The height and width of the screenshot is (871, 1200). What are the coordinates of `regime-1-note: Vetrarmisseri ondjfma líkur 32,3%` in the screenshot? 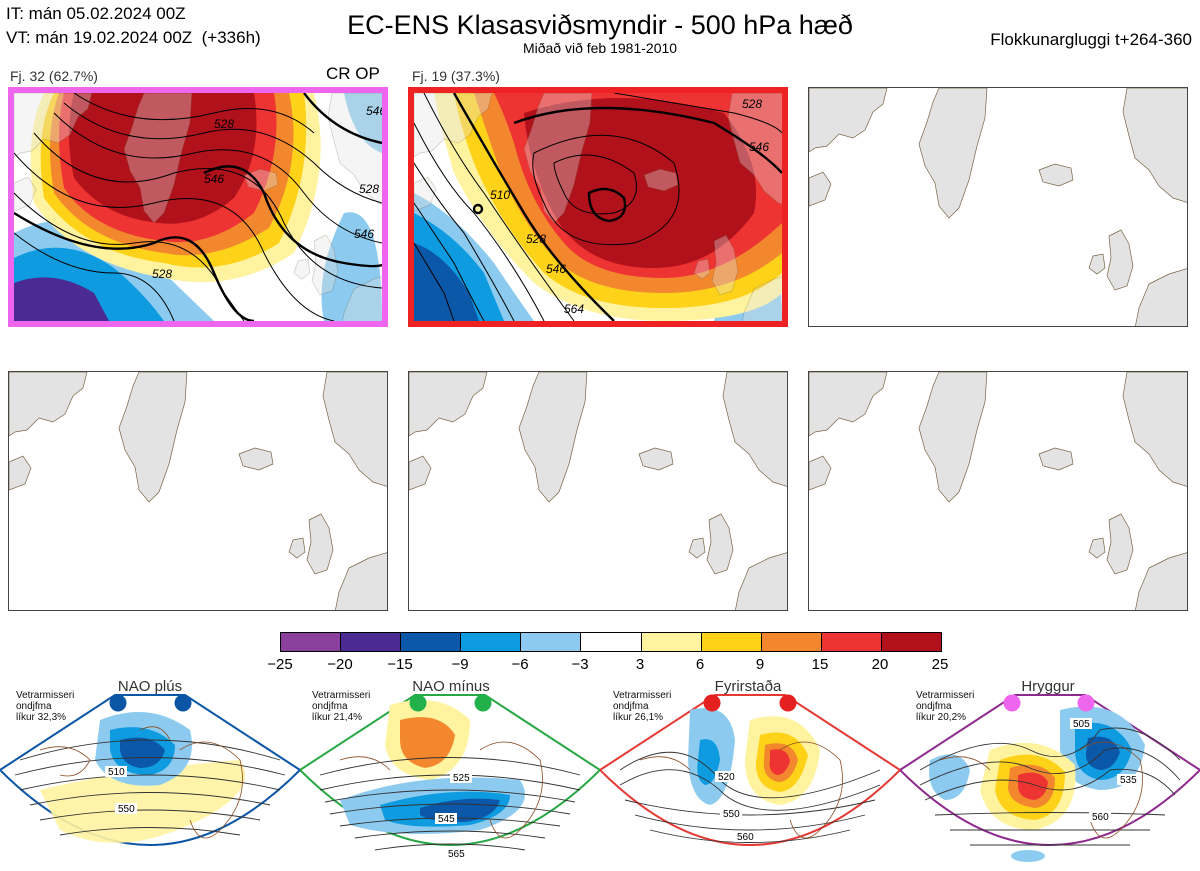 It's located at (45, 706).